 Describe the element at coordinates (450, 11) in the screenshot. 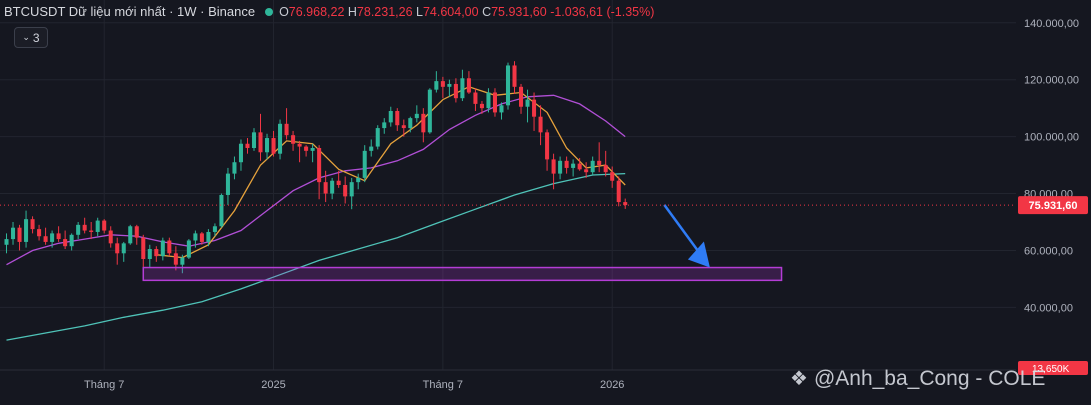

I see `low-value: 74.604,00` at that location.